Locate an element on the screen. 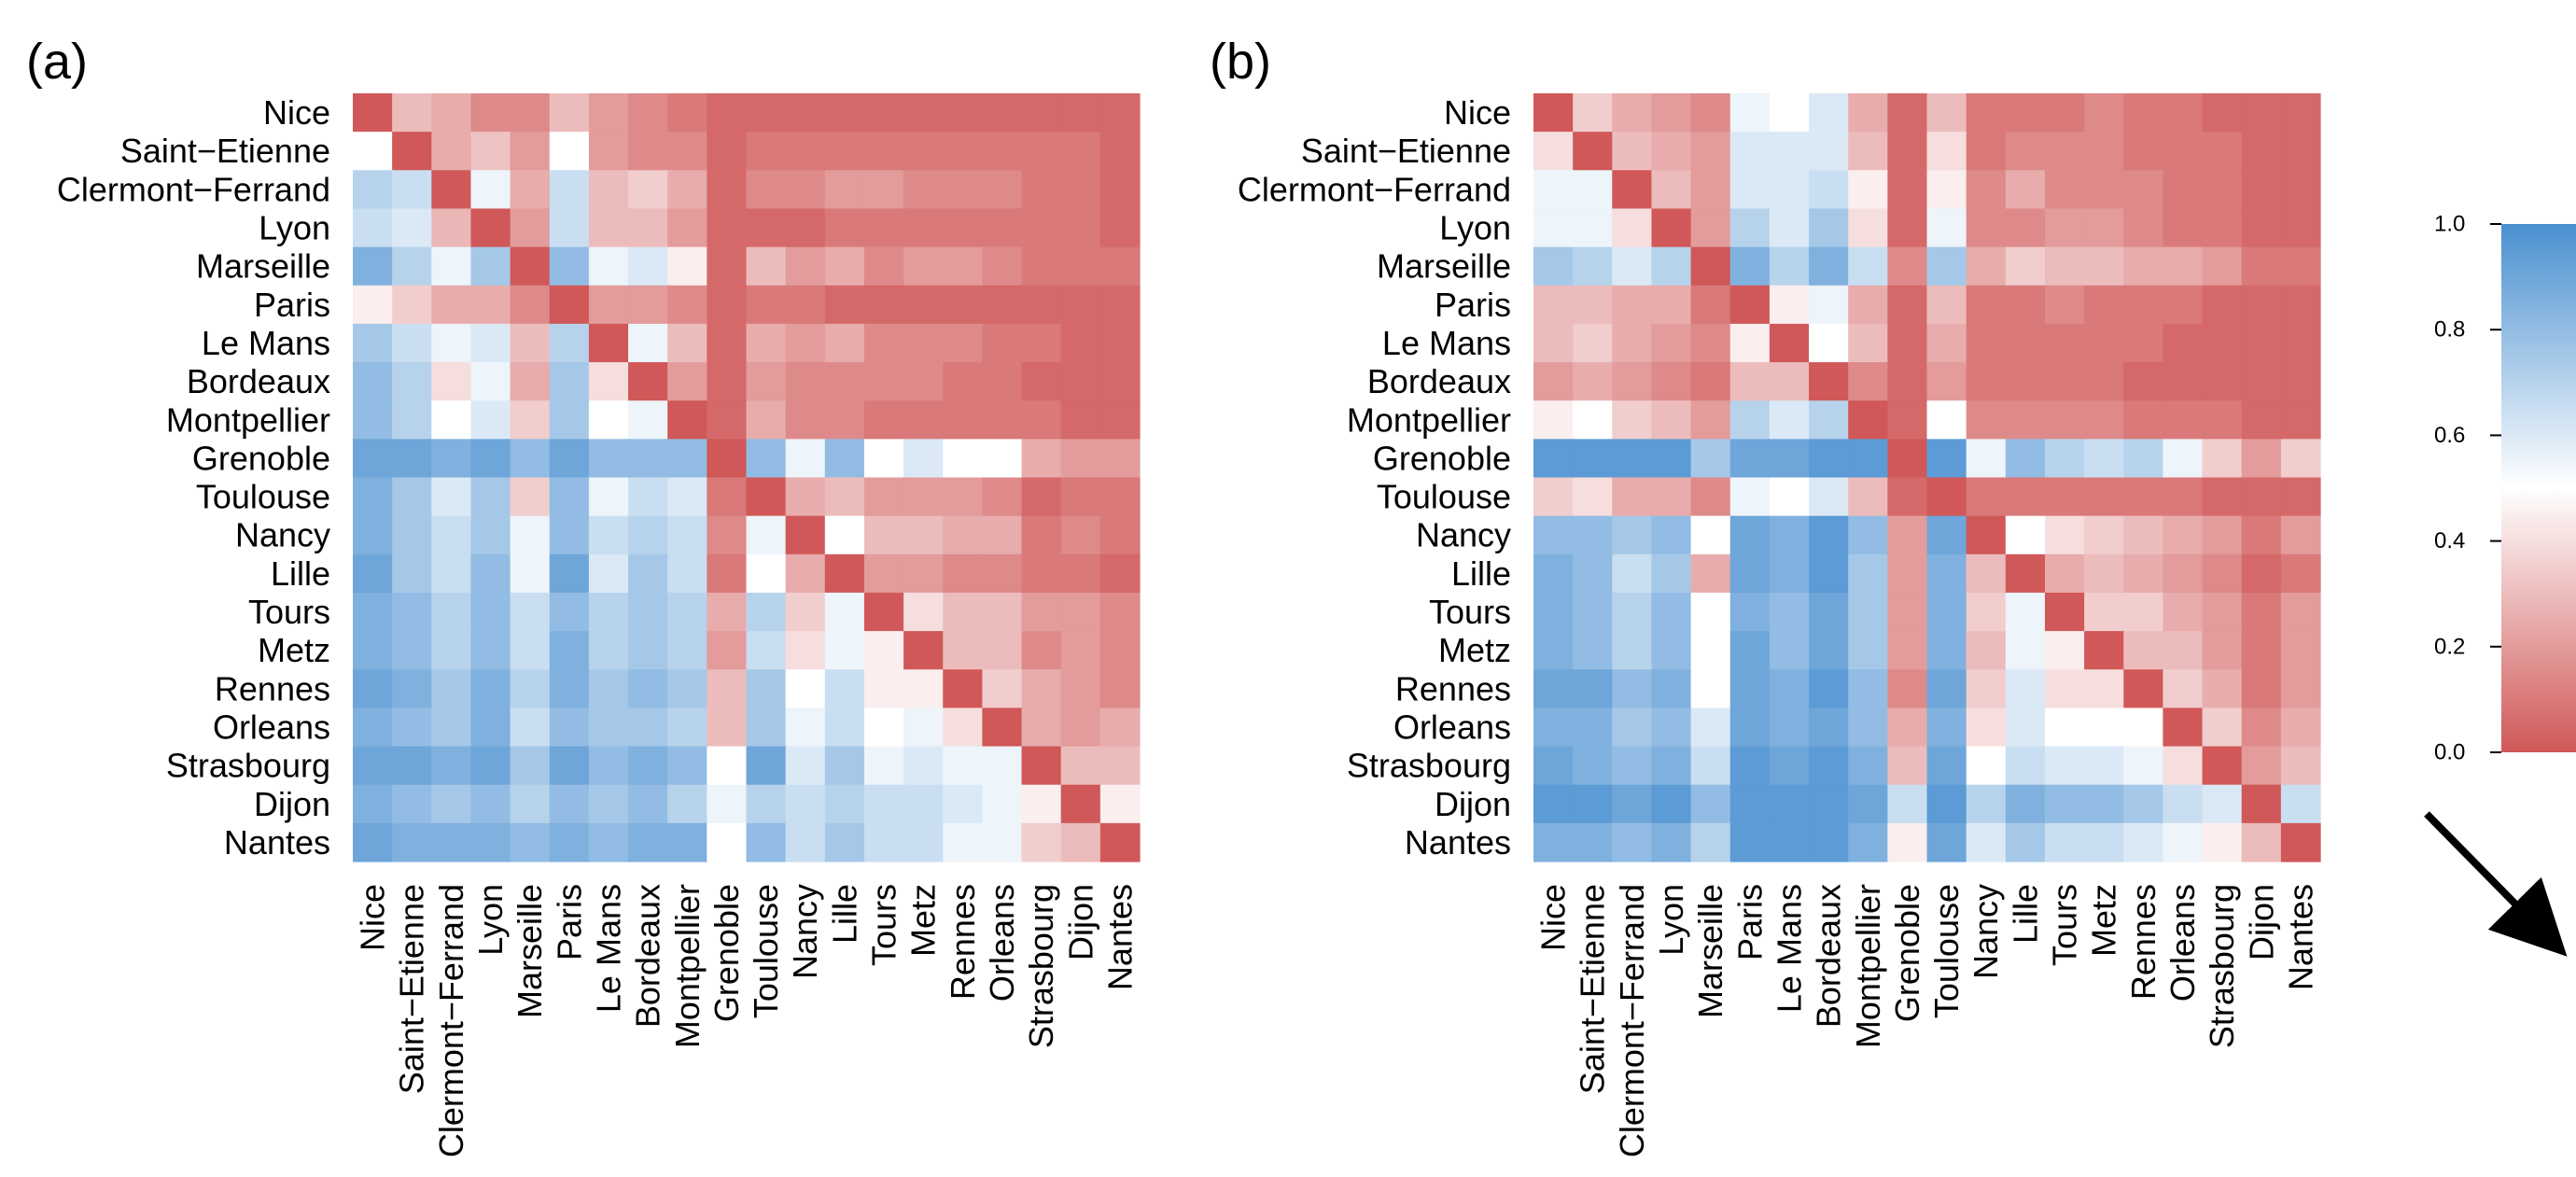 This screenshot has height=1177, width=2576. heatmap-b-row-label: Grenoble is located at coordinates (1442, 458).